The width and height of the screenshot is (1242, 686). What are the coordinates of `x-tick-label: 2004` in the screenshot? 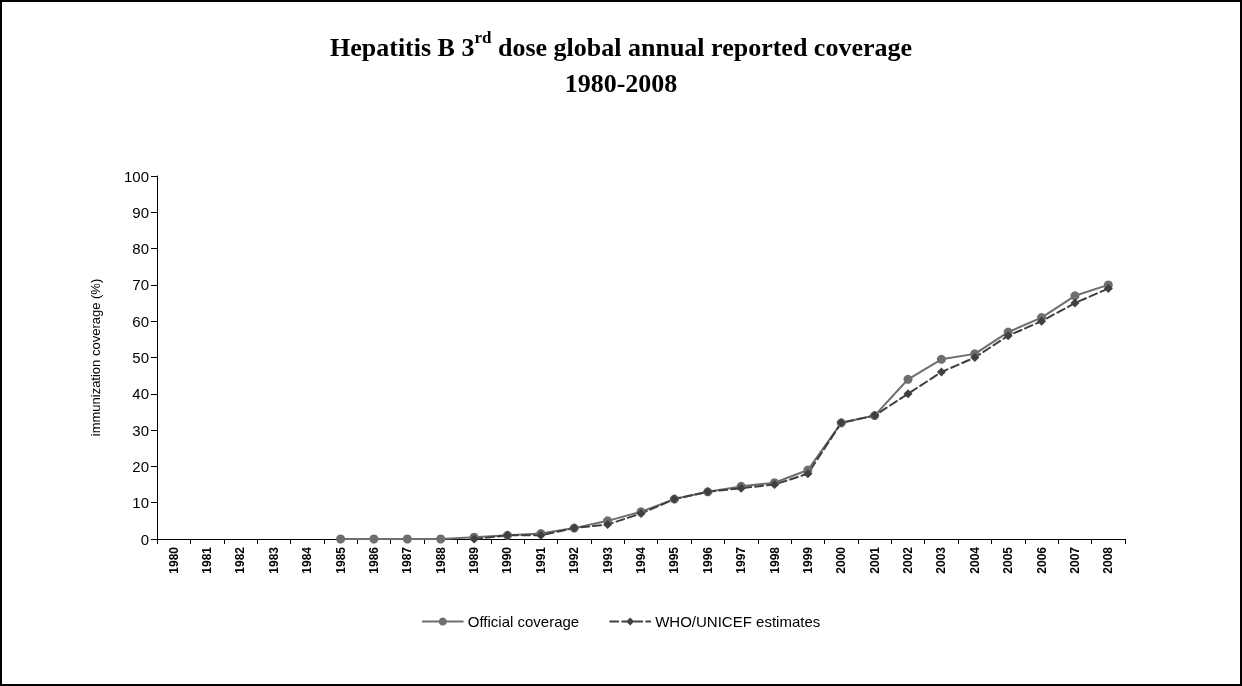 It's located at (974, 560).